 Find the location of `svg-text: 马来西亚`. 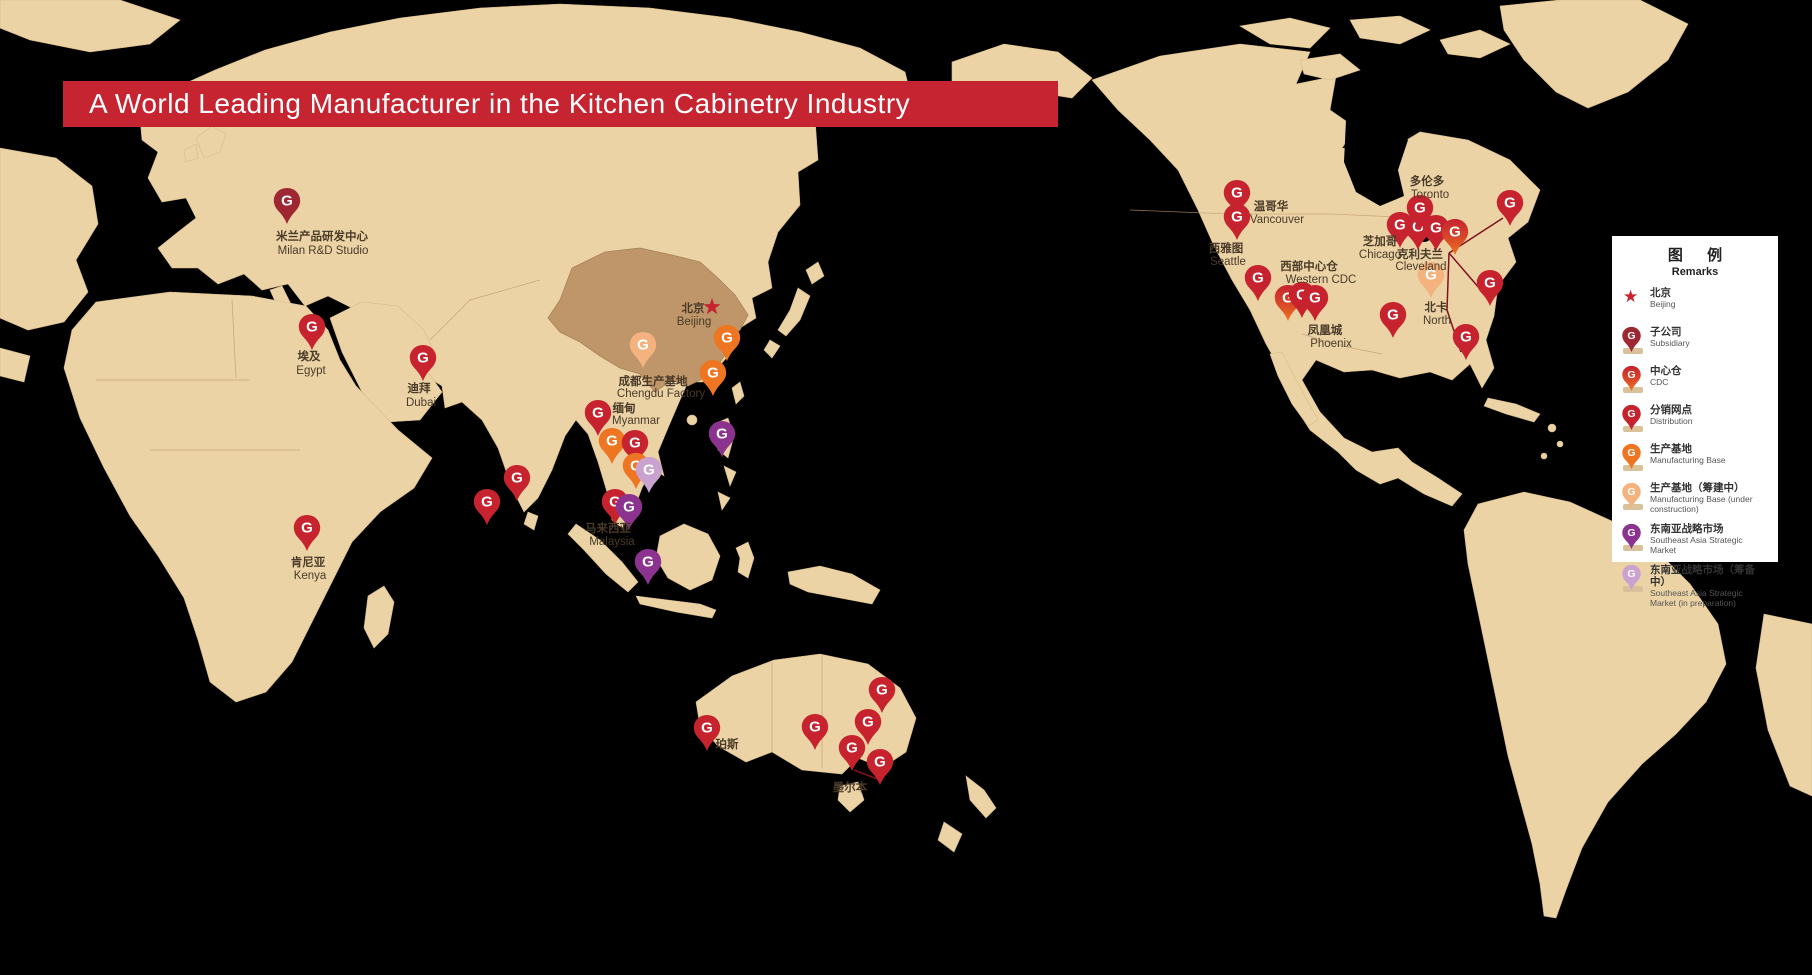

svg-text: 马来西亚 is located at coordinates (608, 528).